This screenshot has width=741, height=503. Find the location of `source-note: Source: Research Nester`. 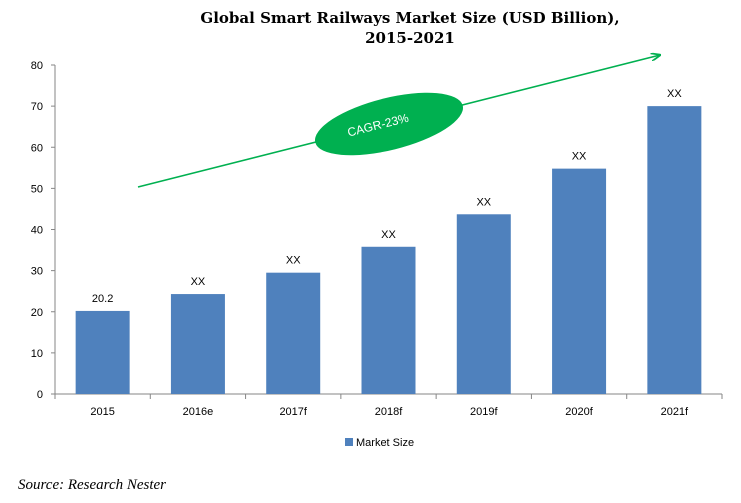

source-note: Source: Research Nester is located at coordinates (92, 485).